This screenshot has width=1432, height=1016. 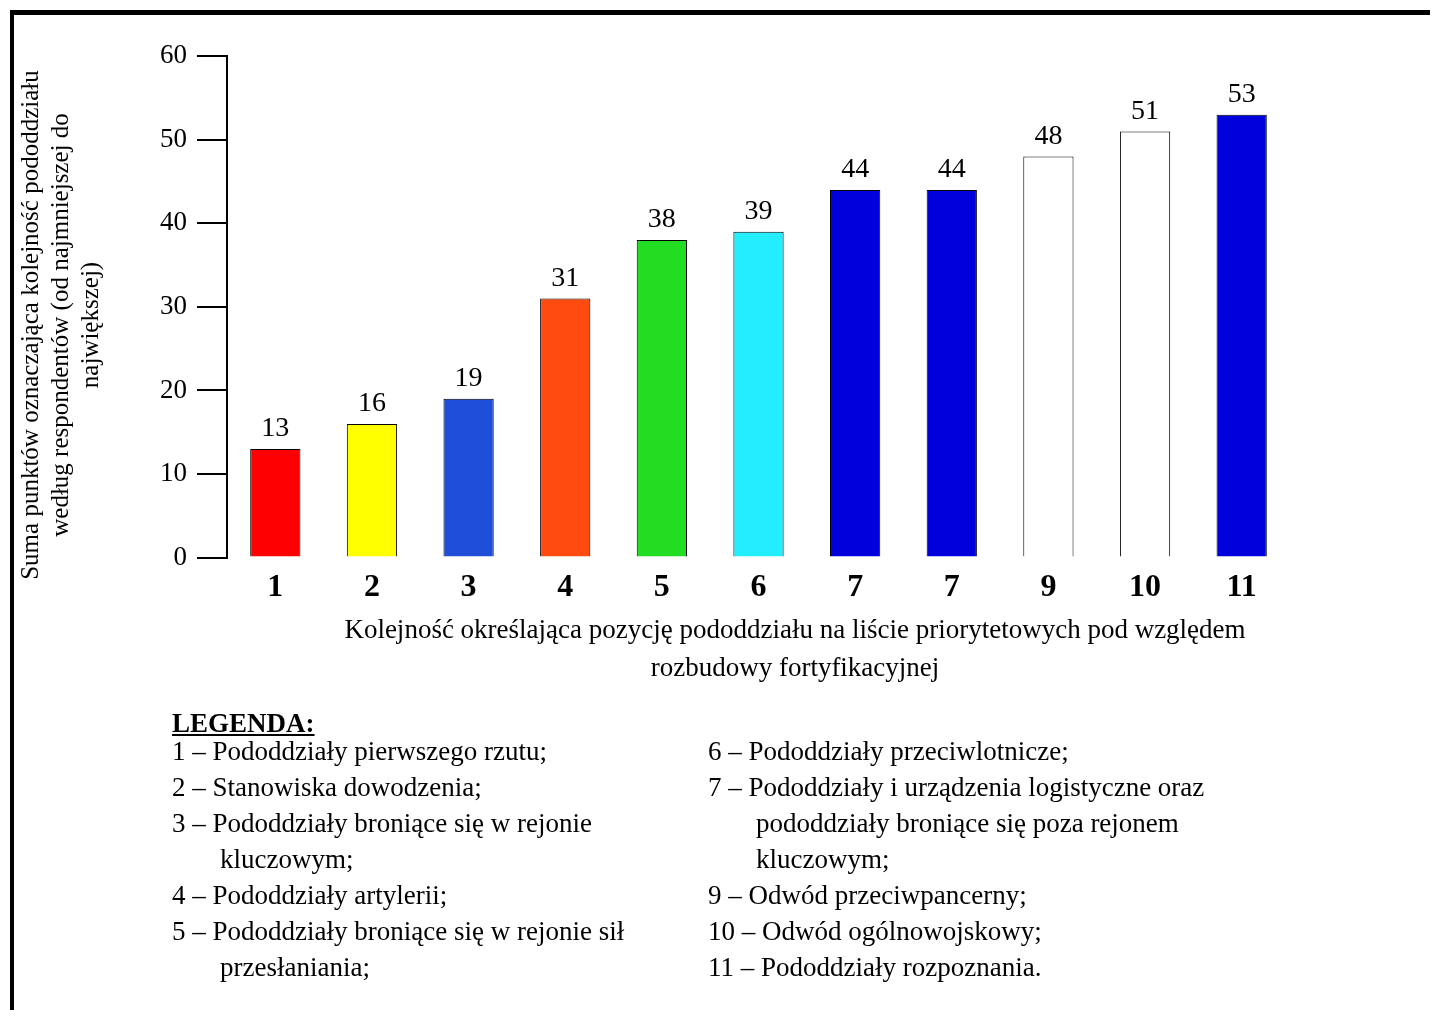 What do you see at coordinates (399, 949) in the screenshot?
I see `text: 5 – Pododdziały broniące się w rejonie sił przesłaniania;` at bounding box center [399, 949].